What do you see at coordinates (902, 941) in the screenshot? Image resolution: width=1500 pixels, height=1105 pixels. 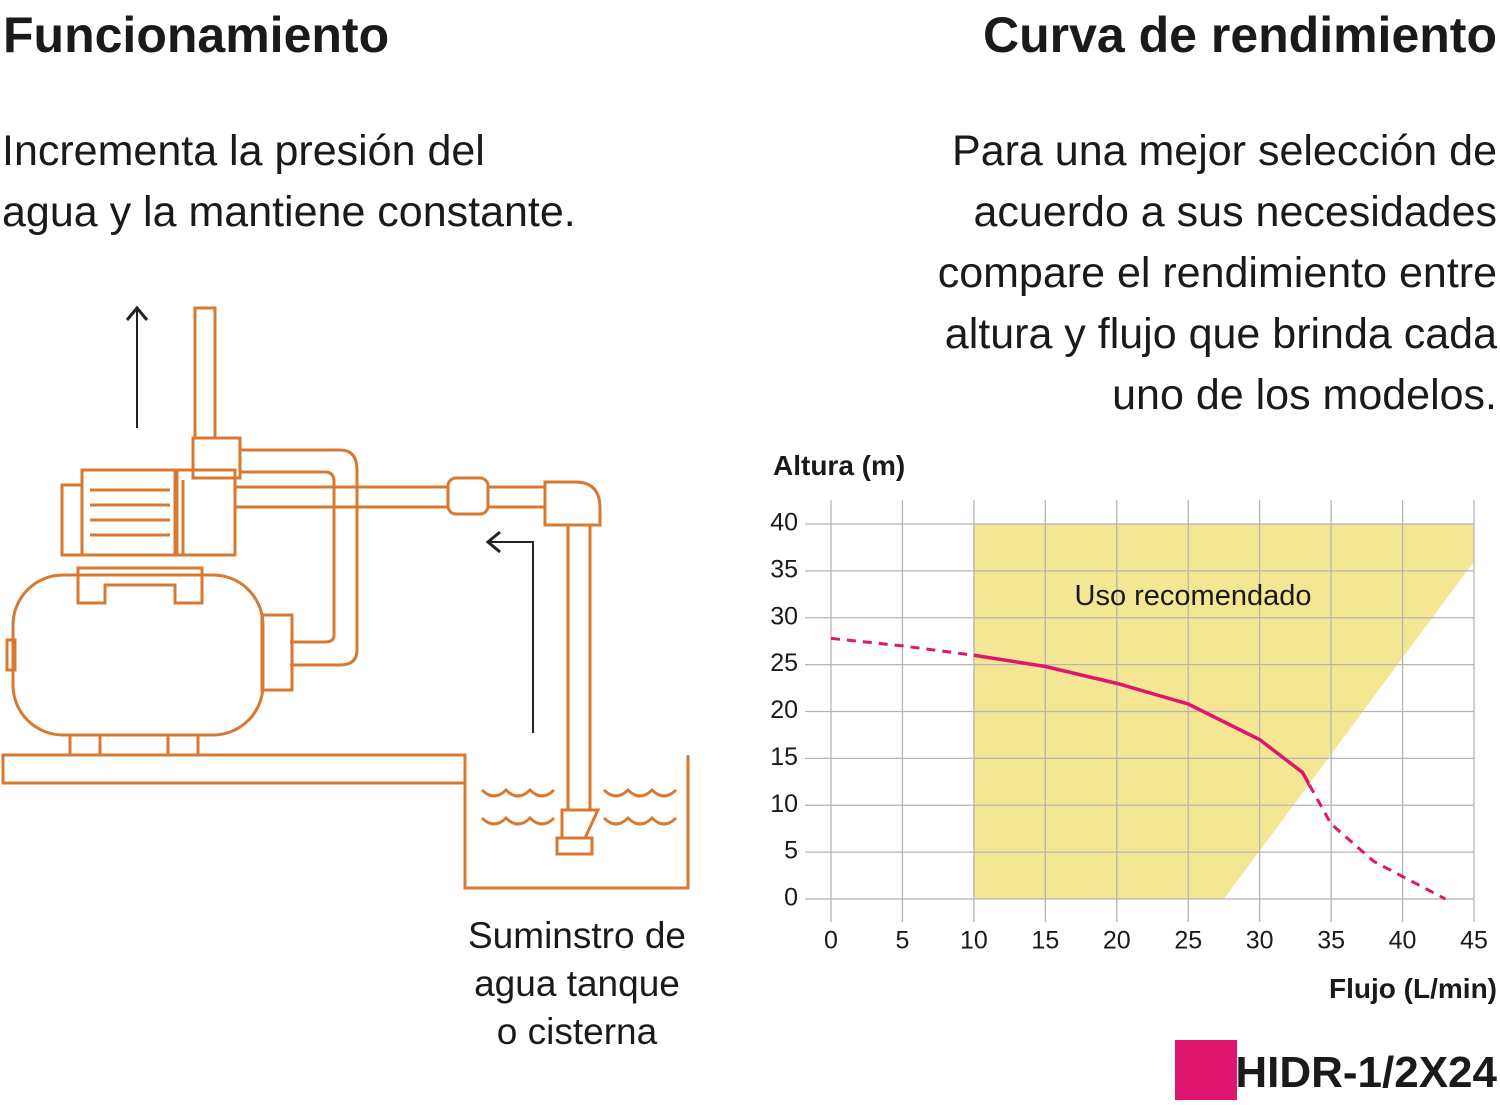 I see `x-tick-label: 5` at bounding box center [902, 941].